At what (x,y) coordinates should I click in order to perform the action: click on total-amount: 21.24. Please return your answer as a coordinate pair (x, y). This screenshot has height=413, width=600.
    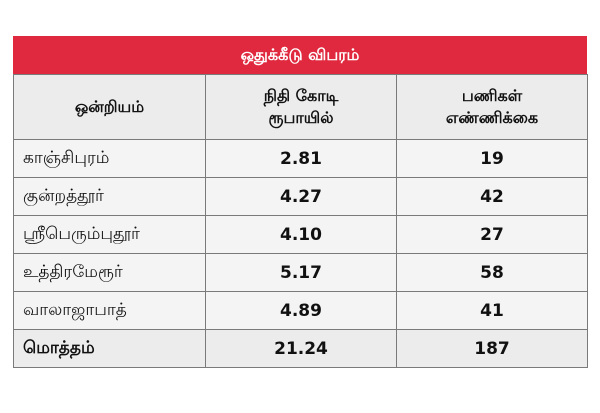
    Looking at the image, I should click on (301, 348).